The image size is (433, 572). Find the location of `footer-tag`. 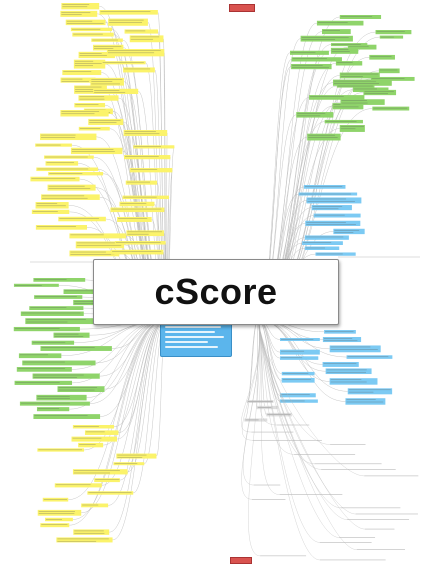

footer-tag is located at coordinates (241, 560).